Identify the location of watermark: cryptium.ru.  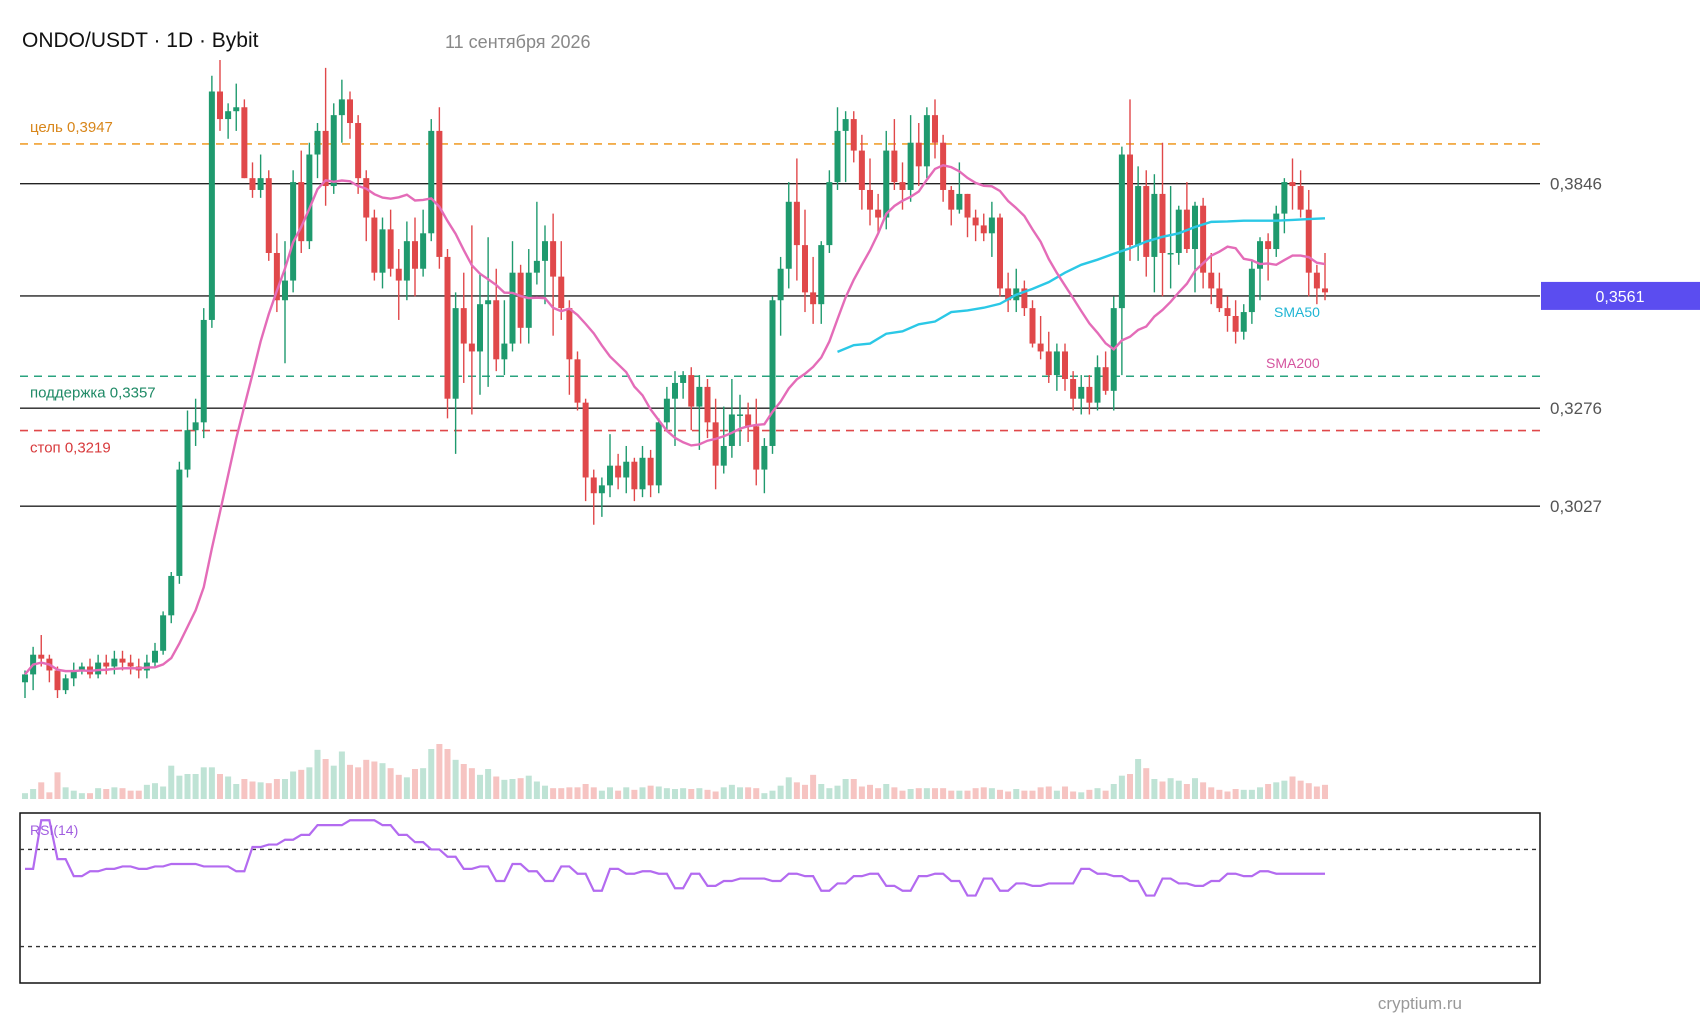
(1419, 1003).